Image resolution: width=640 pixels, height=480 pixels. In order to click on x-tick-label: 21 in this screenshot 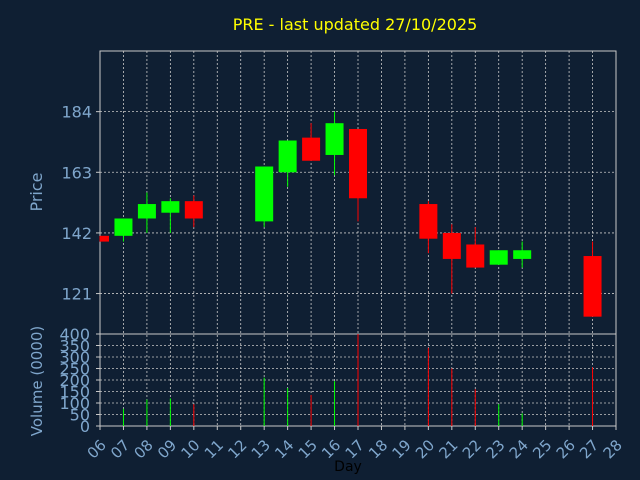, I will do `click(448, 449)`.